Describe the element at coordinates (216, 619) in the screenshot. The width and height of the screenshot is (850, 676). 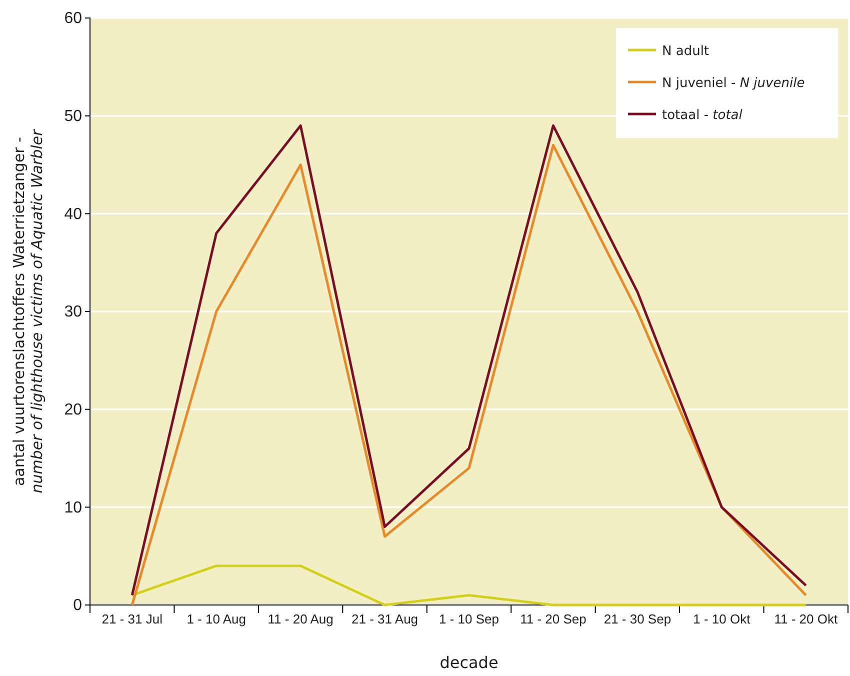
I see `x-tick-label: 1 - 10 Aug` at that location.